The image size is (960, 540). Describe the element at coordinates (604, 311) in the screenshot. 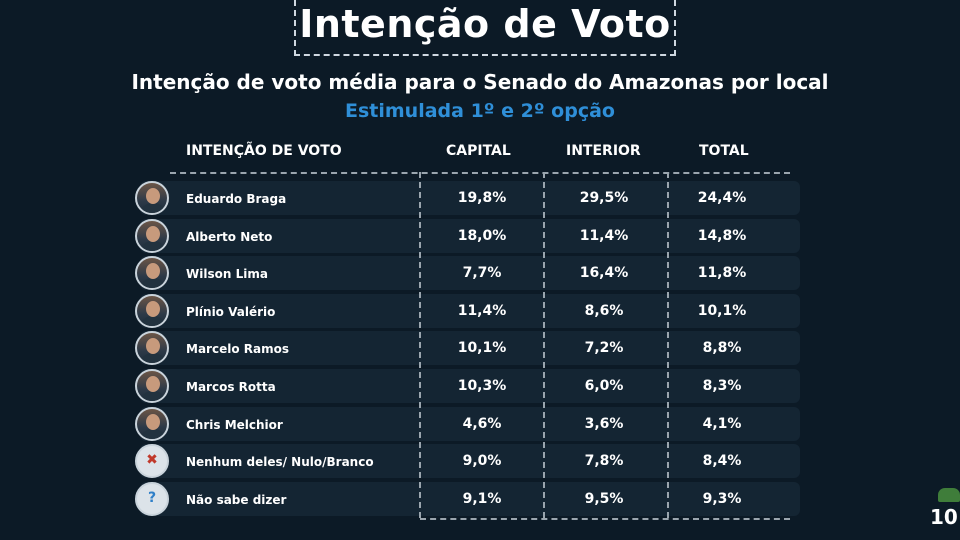

I see `interior-value: 8,6%` at that location.